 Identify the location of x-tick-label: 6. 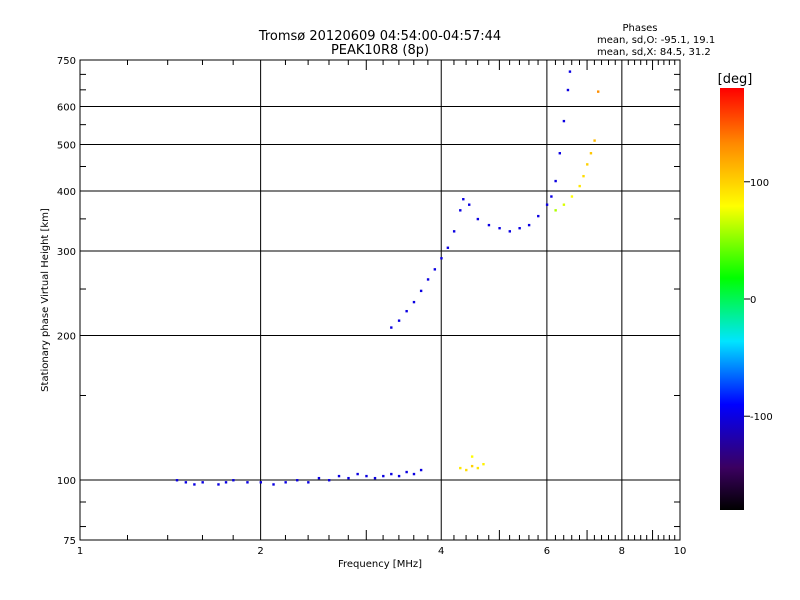
(547, 551).